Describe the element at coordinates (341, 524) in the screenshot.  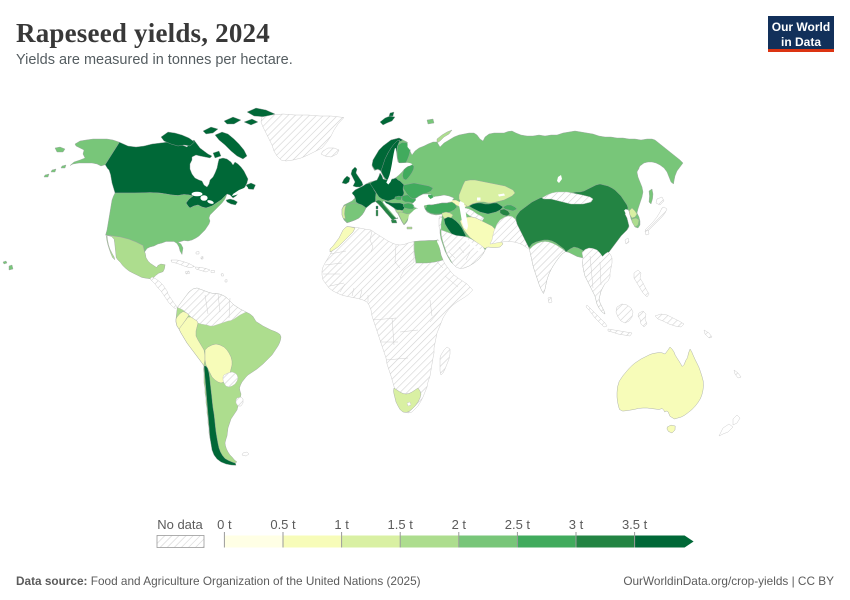
I see `svg-text: 1 t` at that location.